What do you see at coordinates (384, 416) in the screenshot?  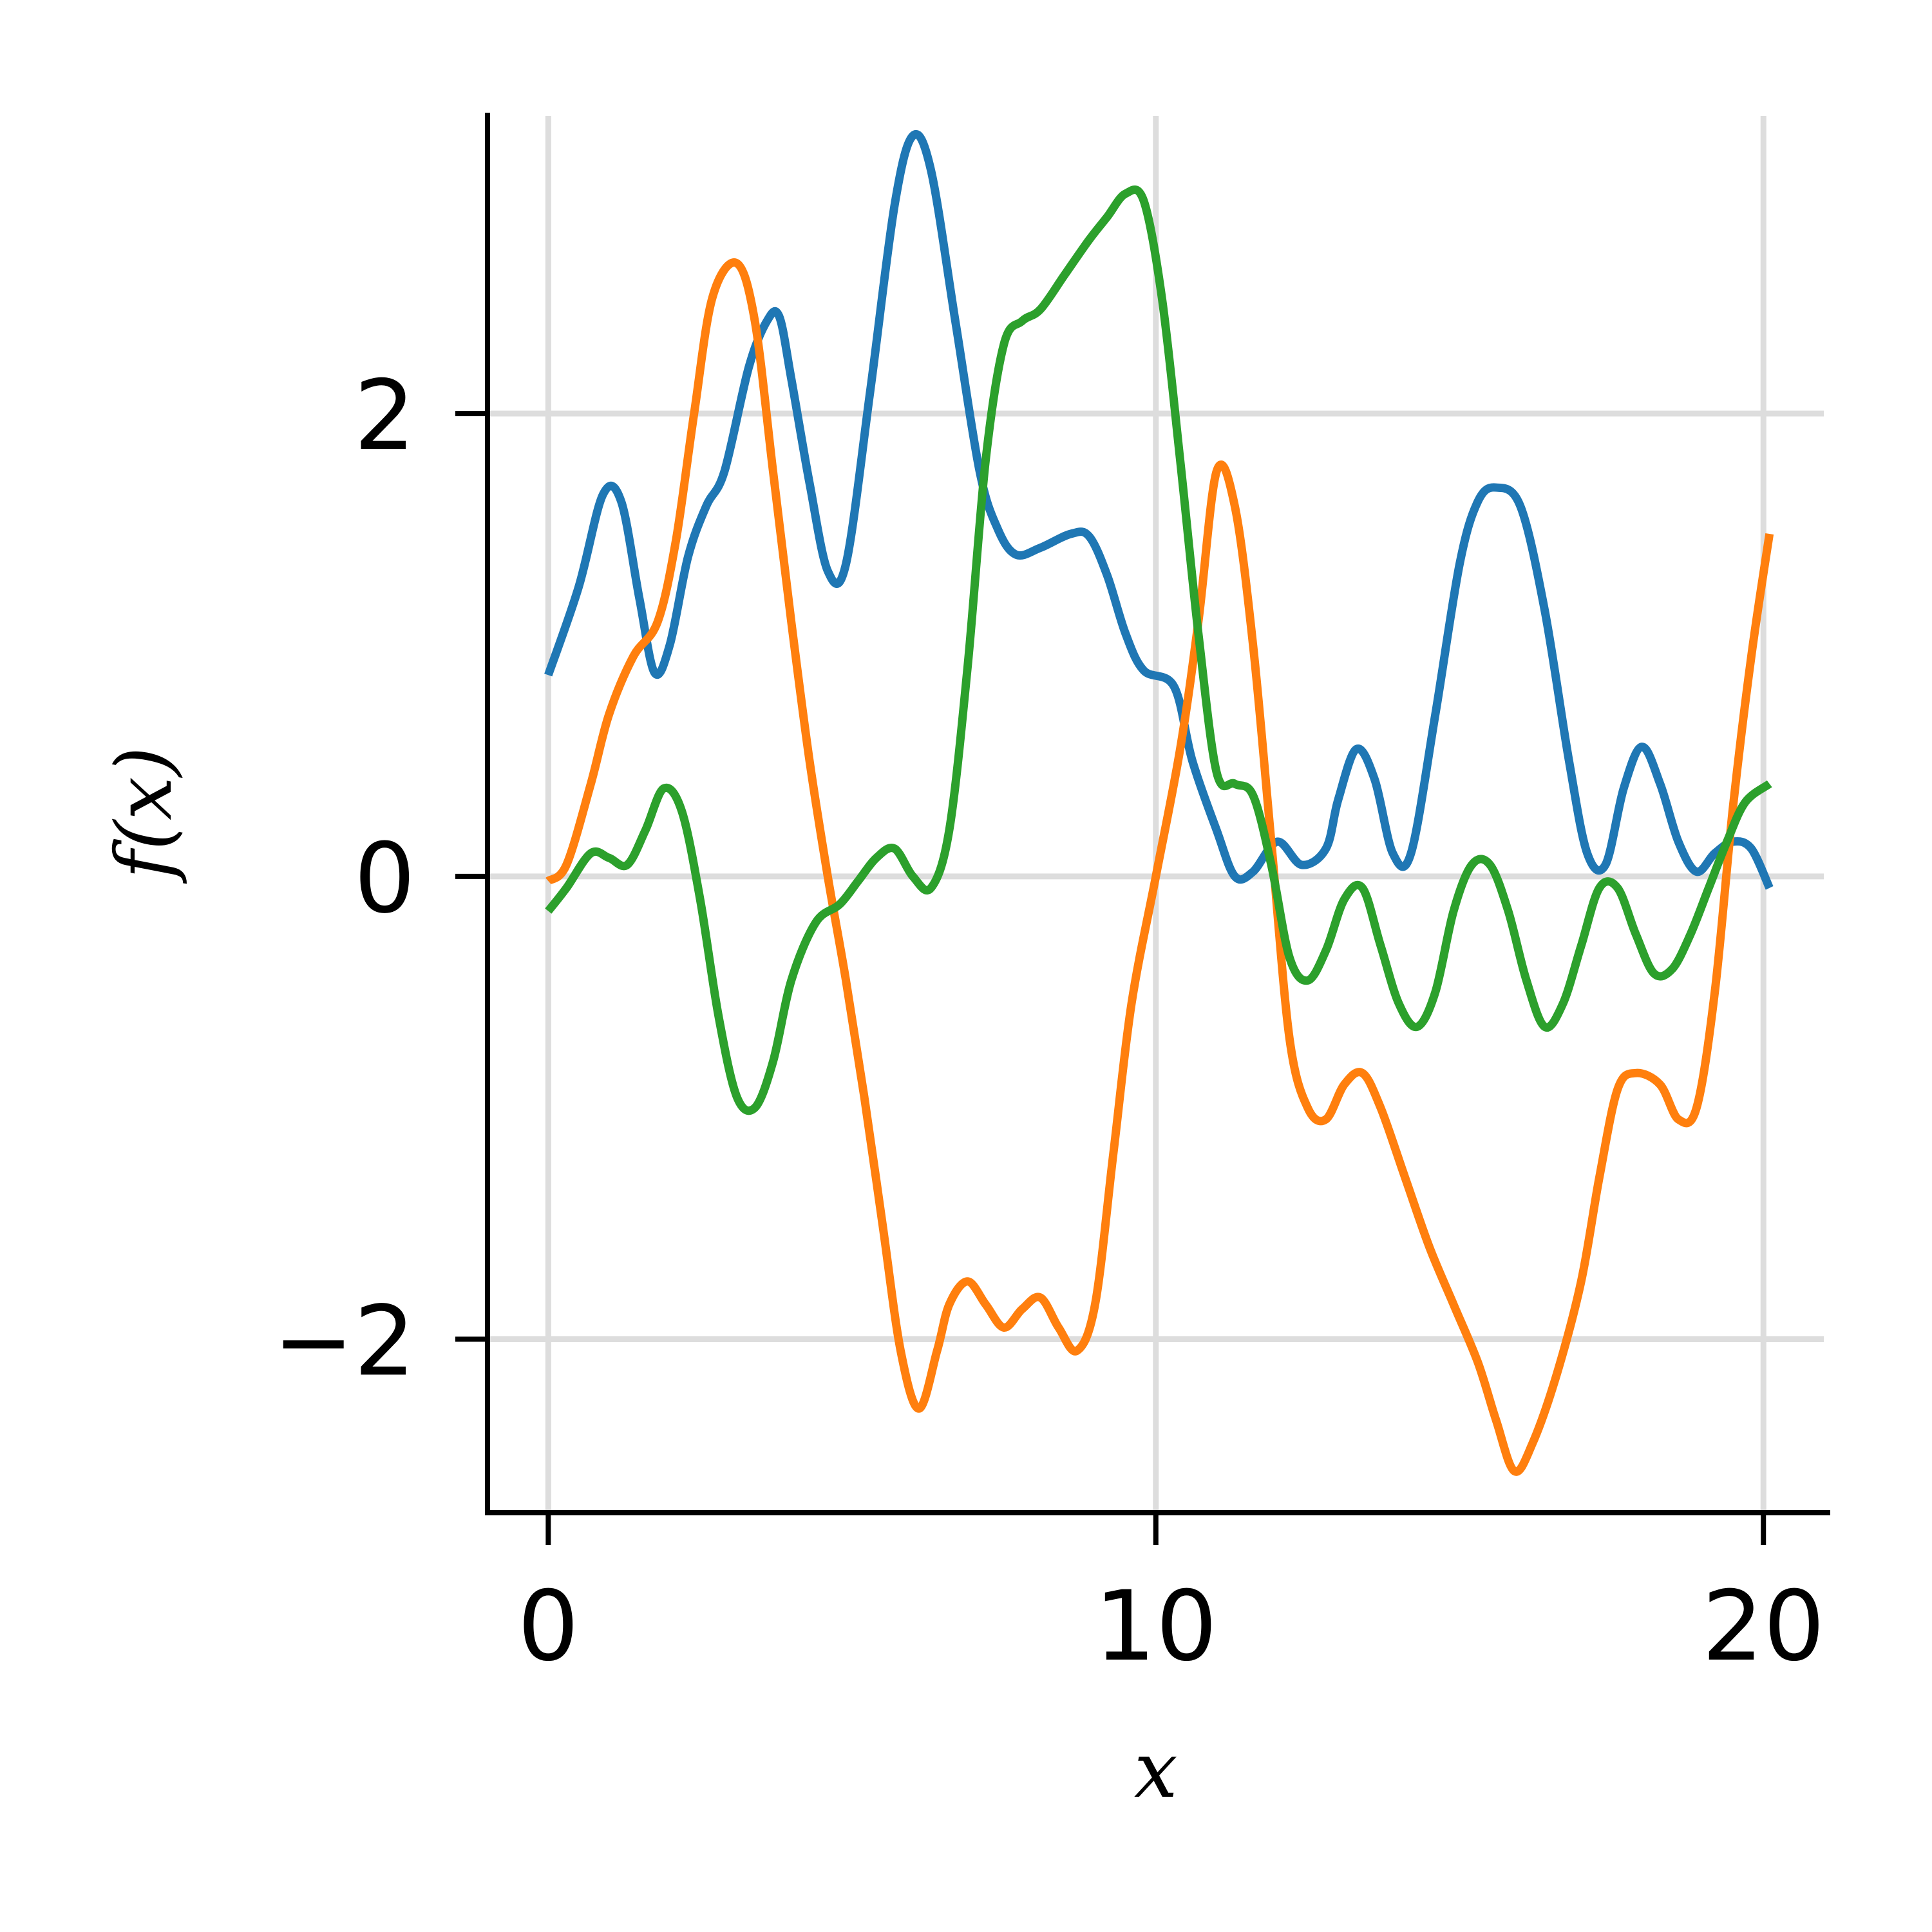 I see `y-tick-label-2: 2` at bounding box center [384, 416].